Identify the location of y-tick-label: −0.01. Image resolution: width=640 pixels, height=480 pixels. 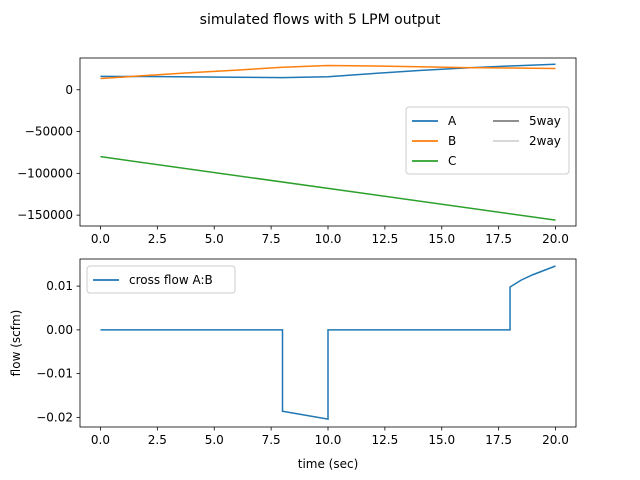
(54, 374).